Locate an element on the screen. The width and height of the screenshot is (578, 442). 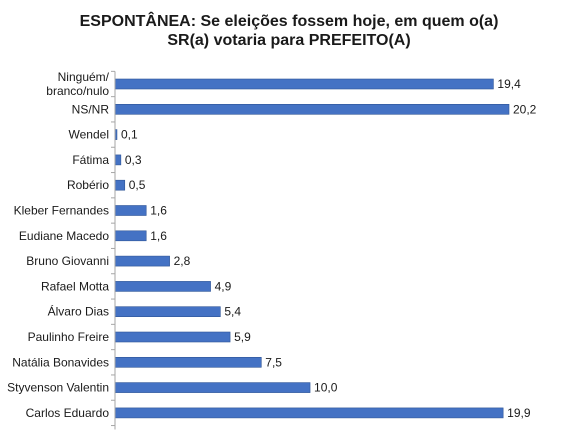
data-label: 0,3 is located at coordinates (133, 160).